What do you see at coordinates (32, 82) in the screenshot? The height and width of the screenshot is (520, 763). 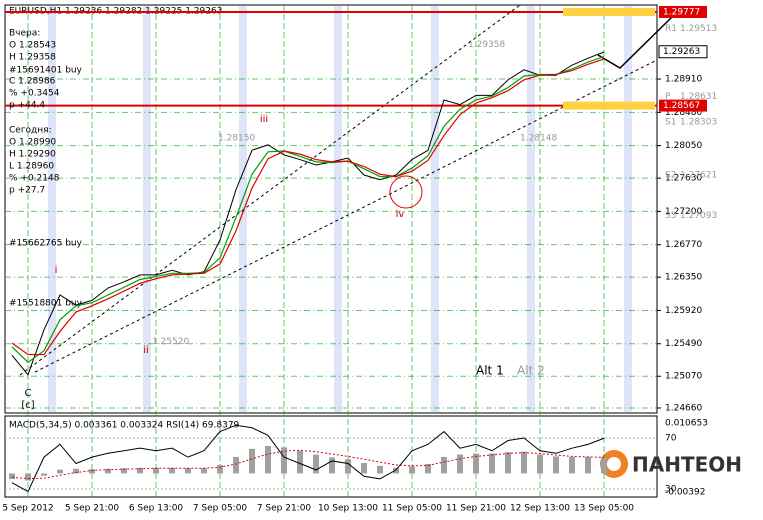 I see `info-line: C 1.28986` at bounding box center [32, 82].